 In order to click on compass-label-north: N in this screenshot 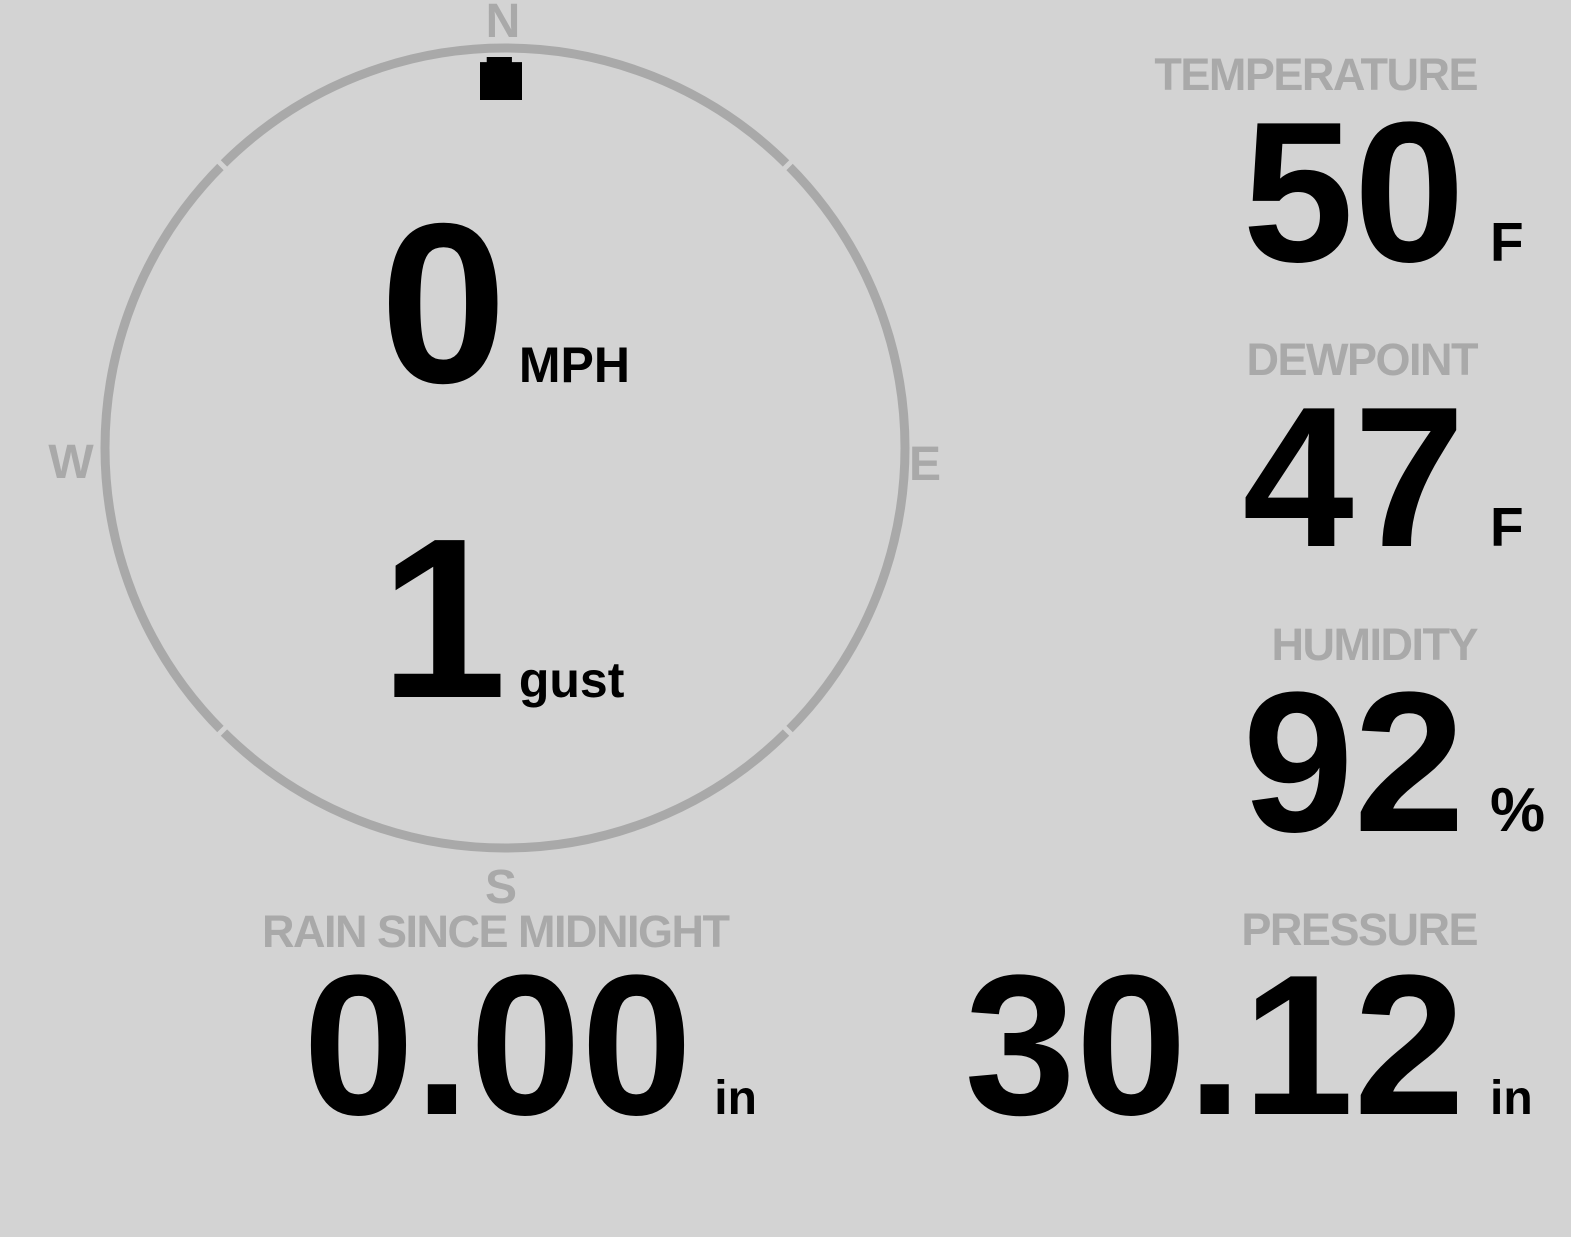, I will do `click(503, 24)`.